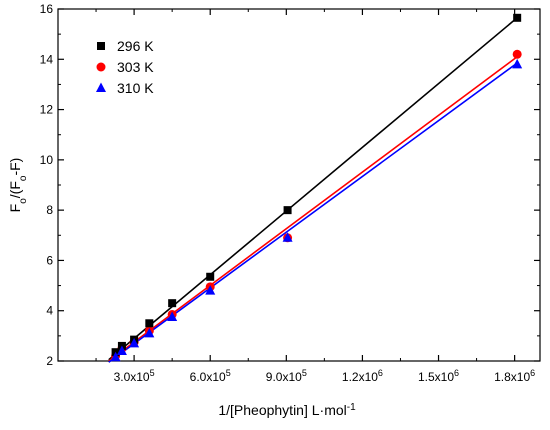 The height and width of the screenshot is (430, 550). I want to click on x-tick-label: 1.5x10⁶, so click(438, 376).